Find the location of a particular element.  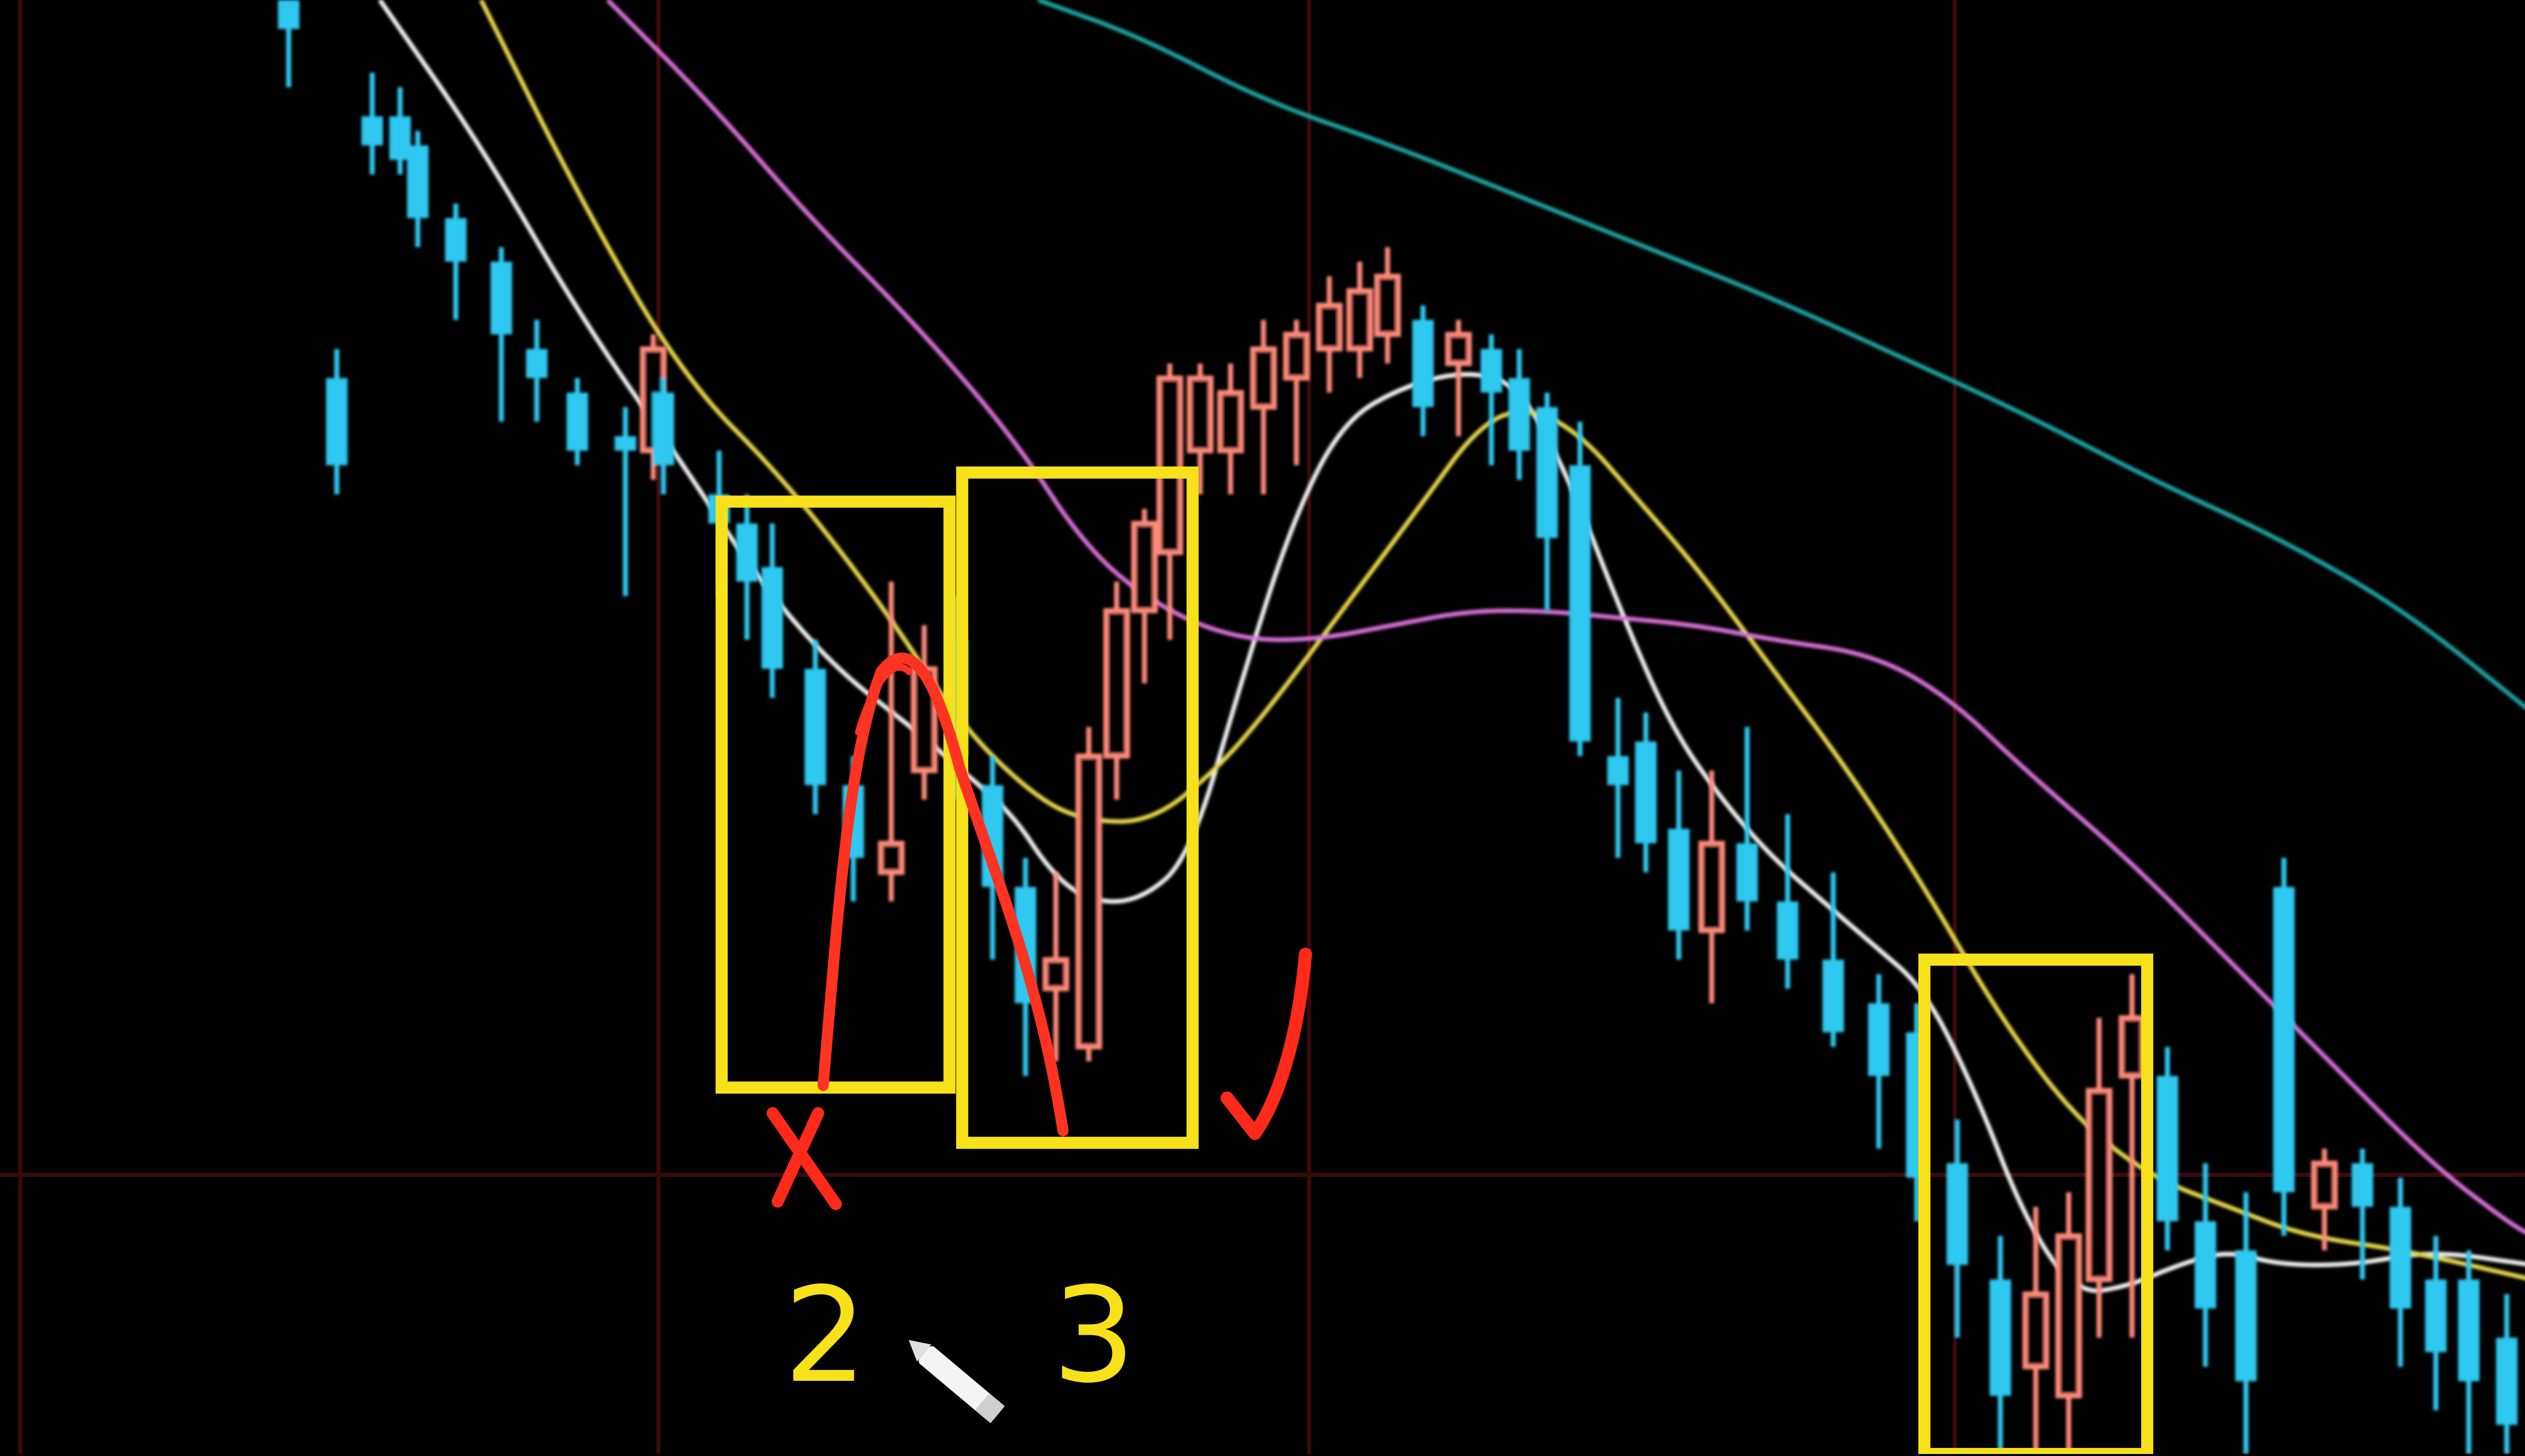

red-arch-stroke is located at coordinates (943, 894).